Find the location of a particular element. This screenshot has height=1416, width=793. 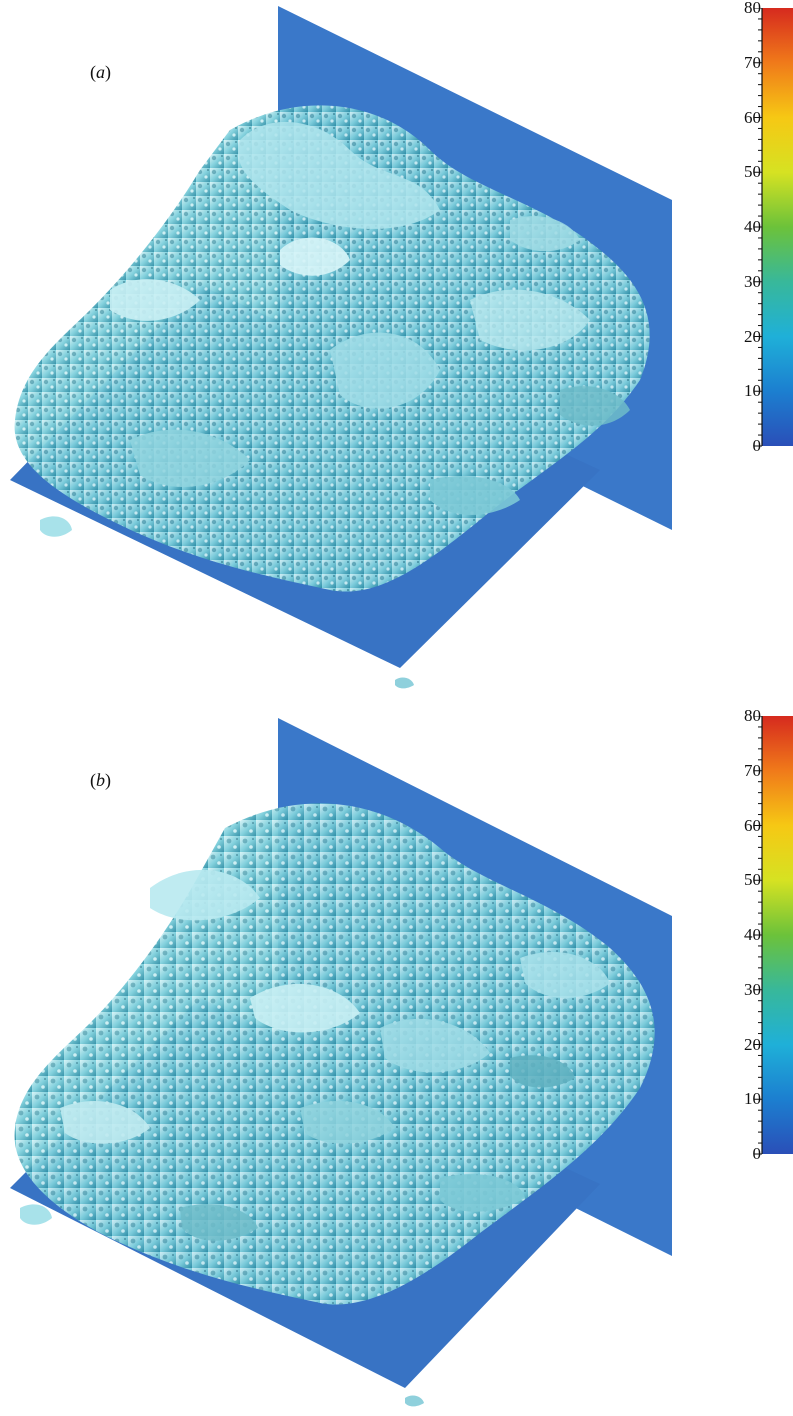

panel-label: (a) is located at coordinates (100, 72).